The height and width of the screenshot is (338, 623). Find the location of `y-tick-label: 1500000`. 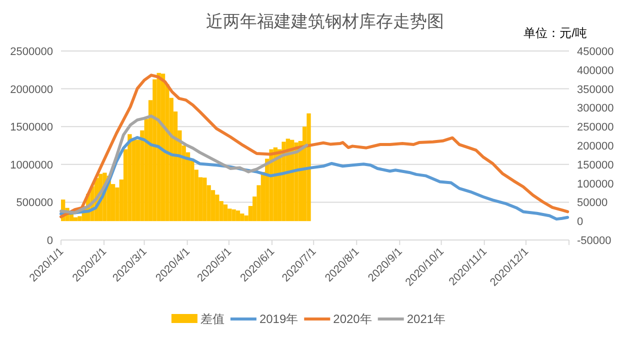

y-tick-label: 1500000 is located at coordinates (31, 128).